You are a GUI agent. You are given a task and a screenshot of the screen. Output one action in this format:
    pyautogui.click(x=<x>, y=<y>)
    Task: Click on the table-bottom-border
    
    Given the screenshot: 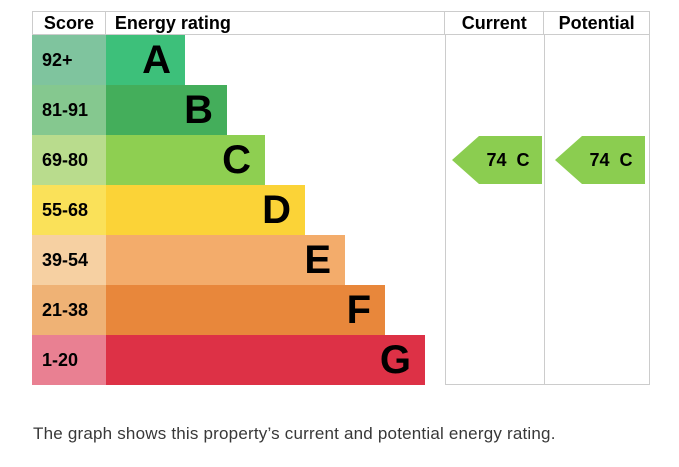 What is the action you would take?
    pyautogui.click(x=547, y=384)
    